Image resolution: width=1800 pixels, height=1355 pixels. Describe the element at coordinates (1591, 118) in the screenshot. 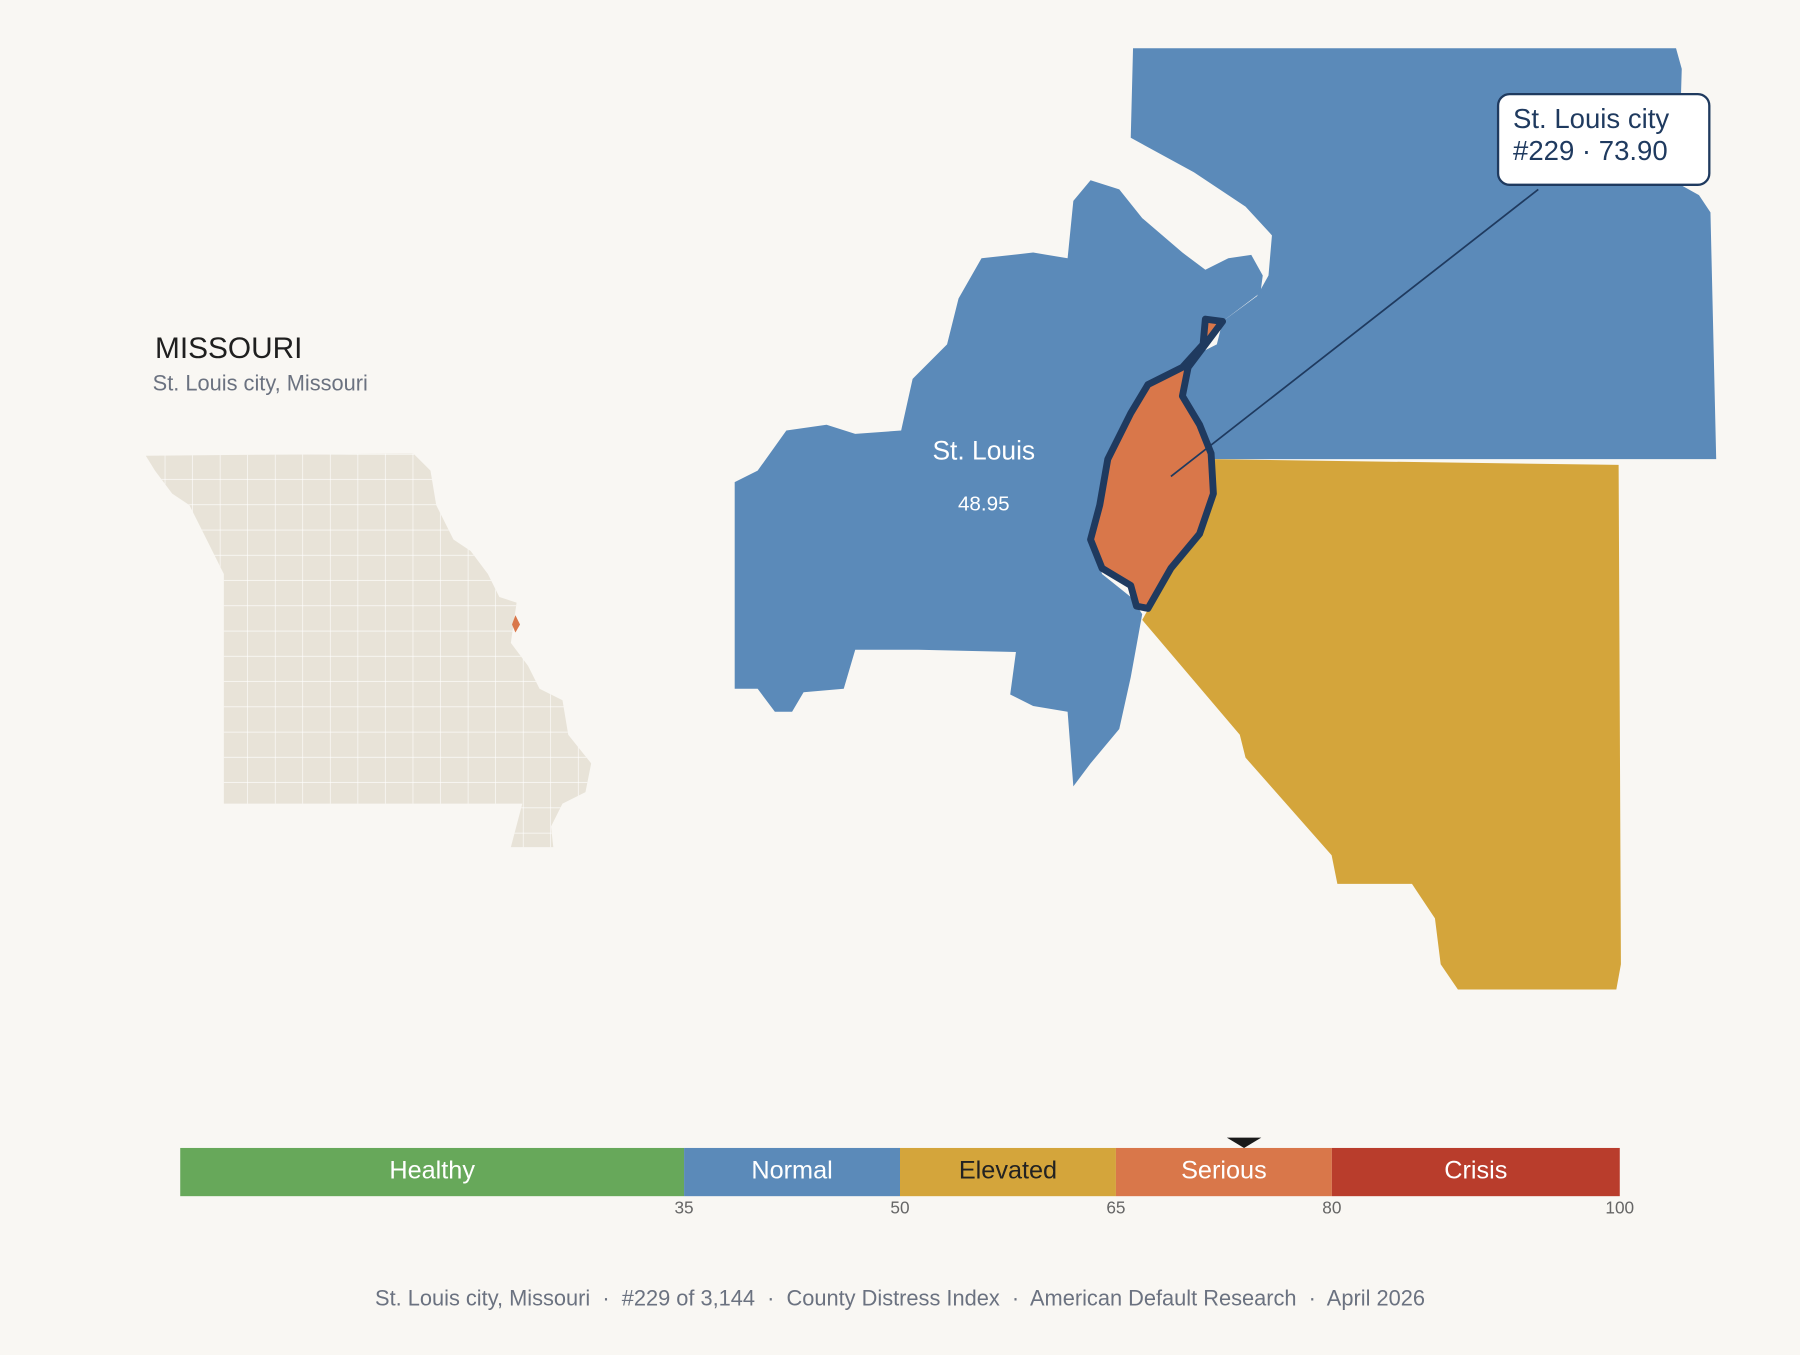

I see `tooltip-title: St. Louis city` at that location.